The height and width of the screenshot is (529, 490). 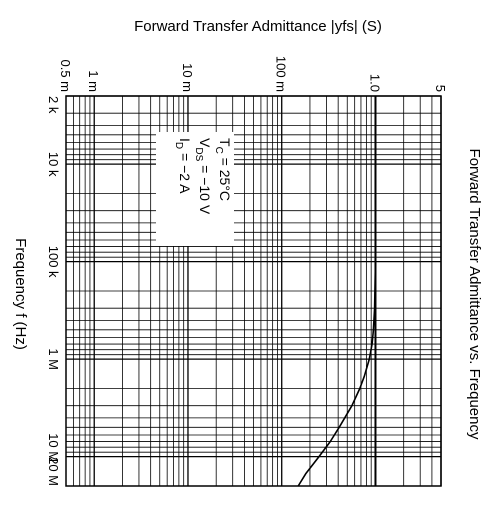 What do you see at coordinates (53, 105) in the screenshot?
I see `x-tick-label: 2 k` at bounding box center [53, 105].